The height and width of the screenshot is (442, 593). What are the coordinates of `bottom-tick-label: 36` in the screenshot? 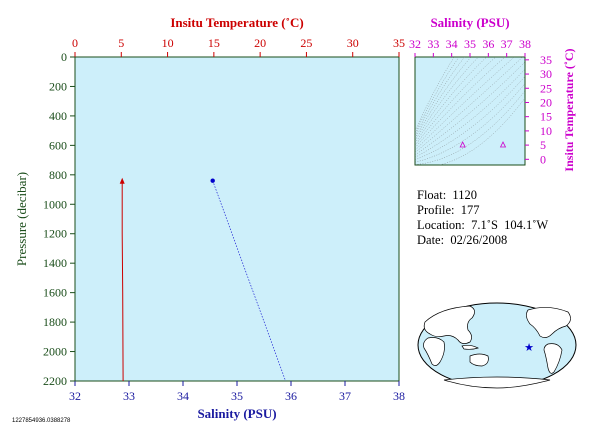 It's located at (291, 396).